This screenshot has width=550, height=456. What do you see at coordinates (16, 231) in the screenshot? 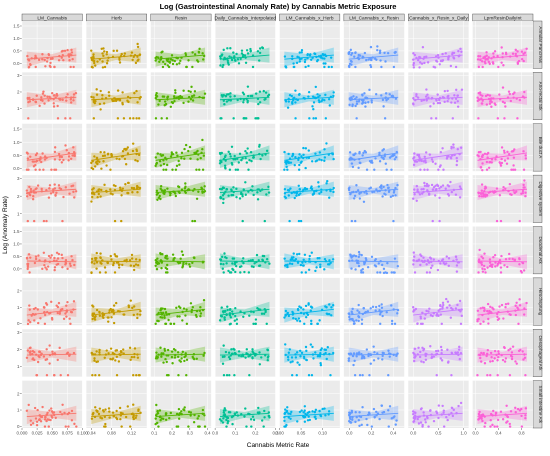
I see `y-tick-label: 1.5` at bounding box center [16, 231].